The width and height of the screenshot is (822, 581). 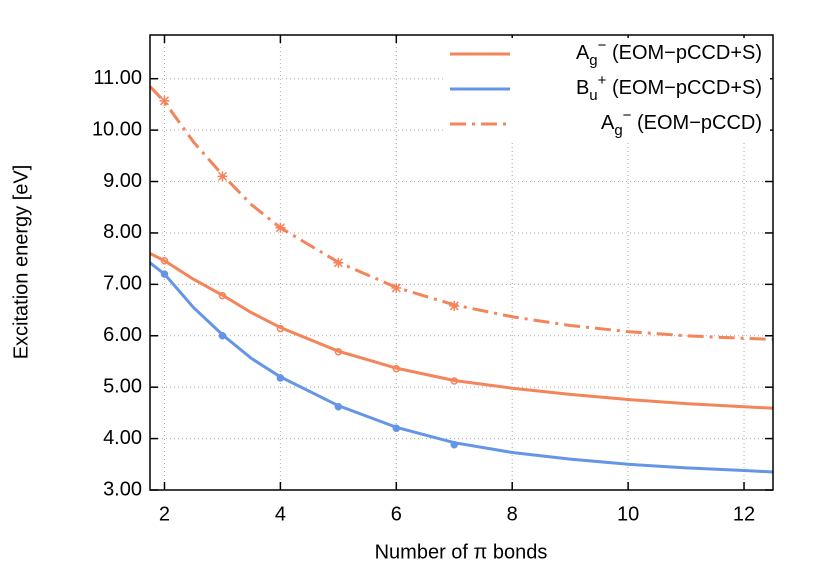 What do you see at coordinates (122, 335) in the screenshot?
I see `y-tick-label: 6.00` at bounding box center [122, 335].